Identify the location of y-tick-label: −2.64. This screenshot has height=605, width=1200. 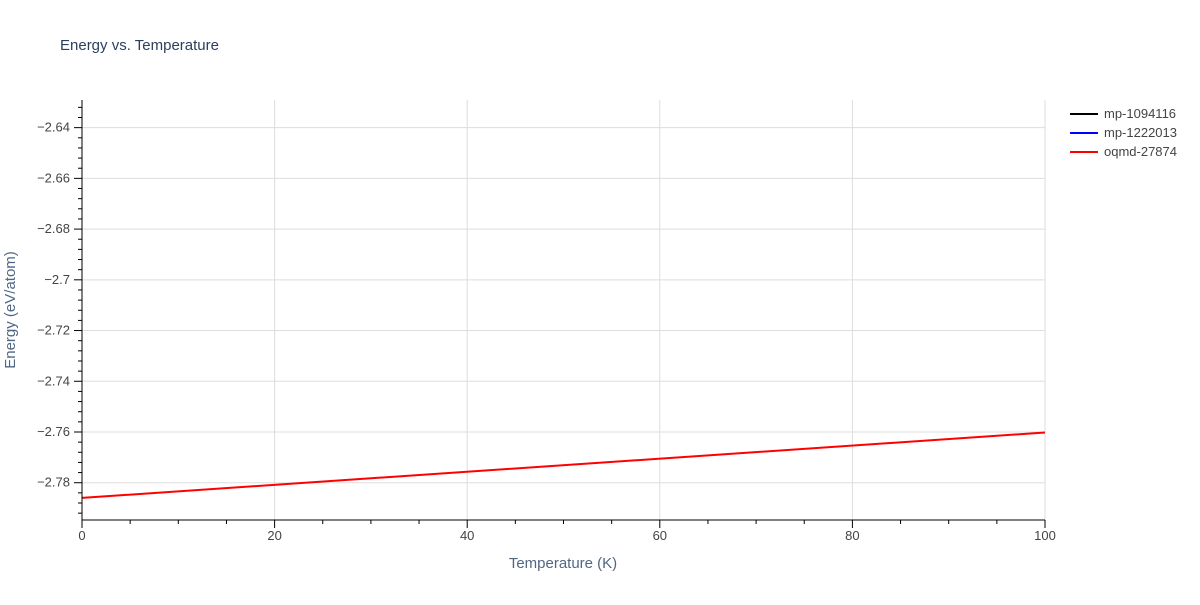
(53, 127).